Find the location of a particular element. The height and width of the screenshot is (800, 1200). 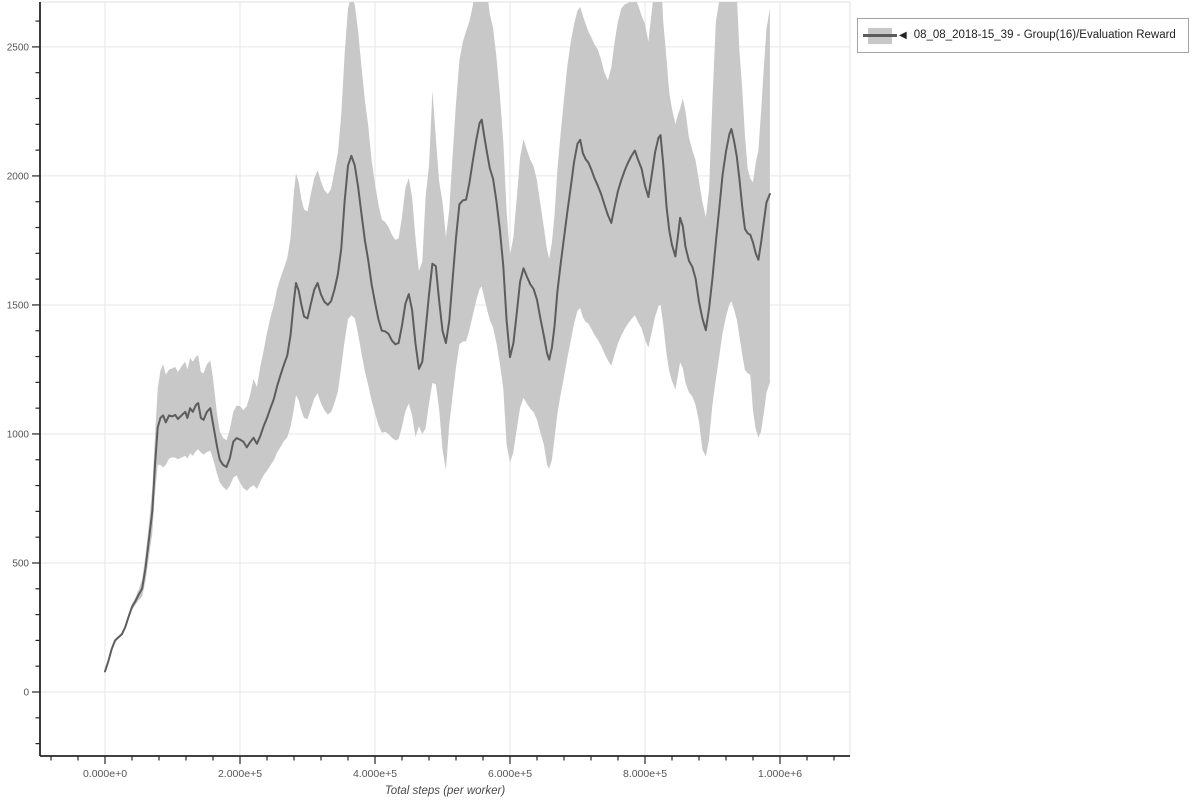

y-tick-label: 500 is located at coordinates (20, 563).